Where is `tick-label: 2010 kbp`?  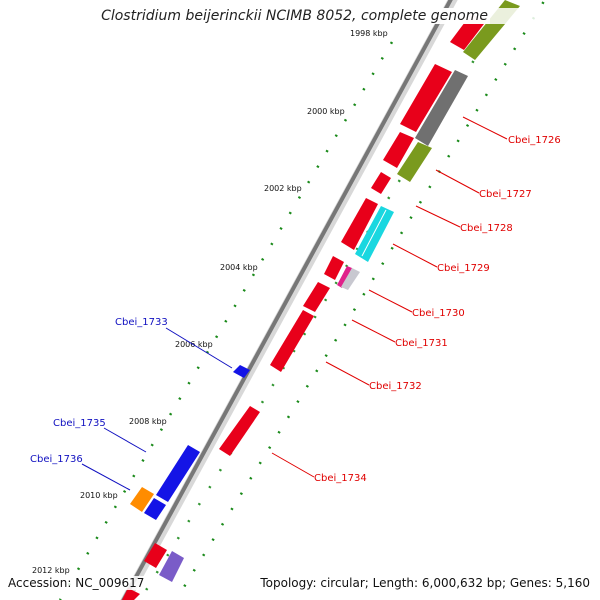 tick-label: 2010 kbp is located at coordinates (99, 495).